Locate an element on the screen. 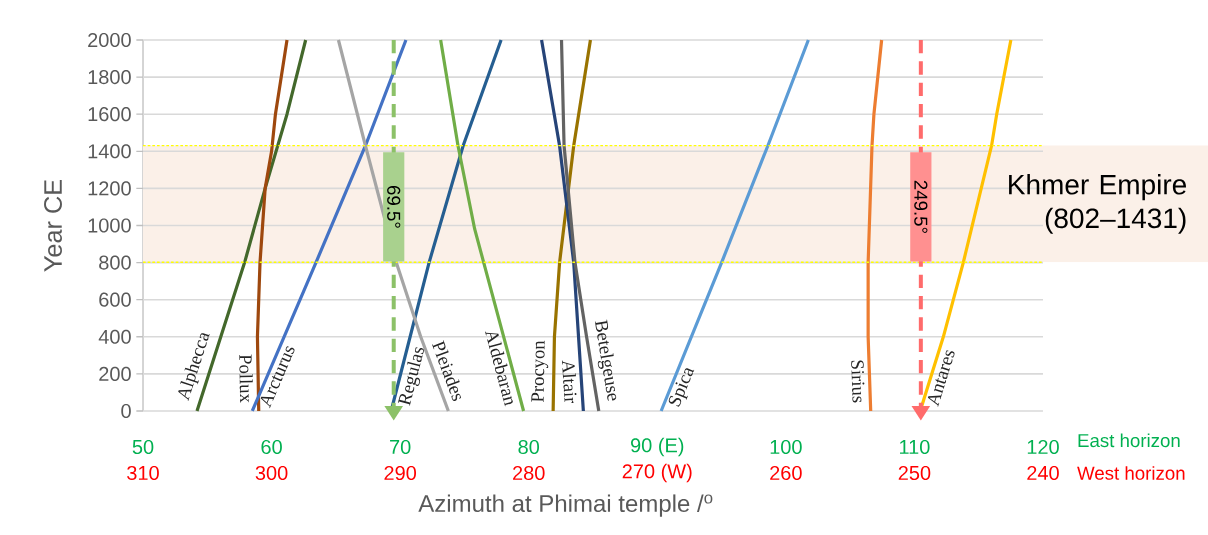  x-tick-label: 60 is located at coordinates (271, 447).